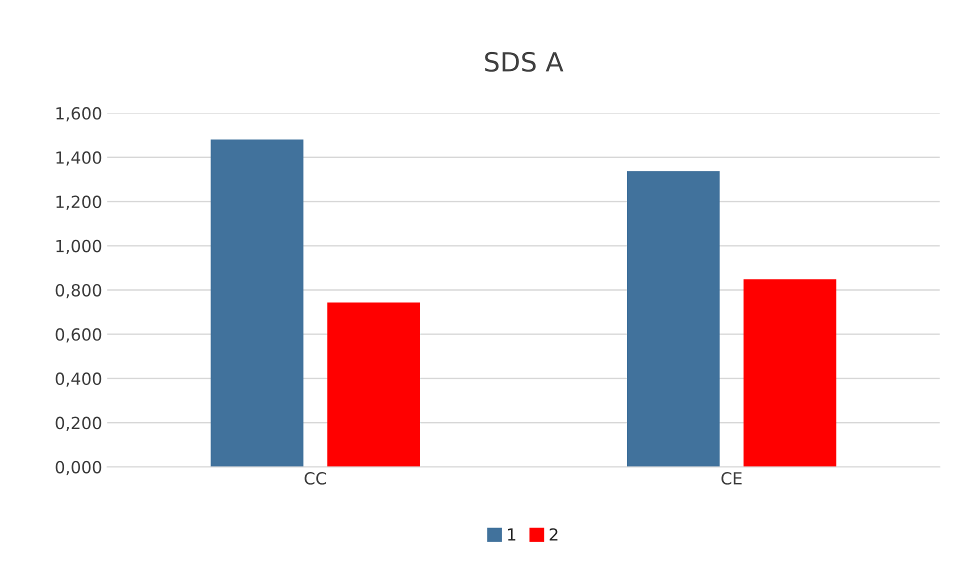 This screenshot has width=957, height=580. What do you see at coordinates (79, 158) in the screenshot?
I see `y-tick-label: 1,400` at bounding box center [79, 158].